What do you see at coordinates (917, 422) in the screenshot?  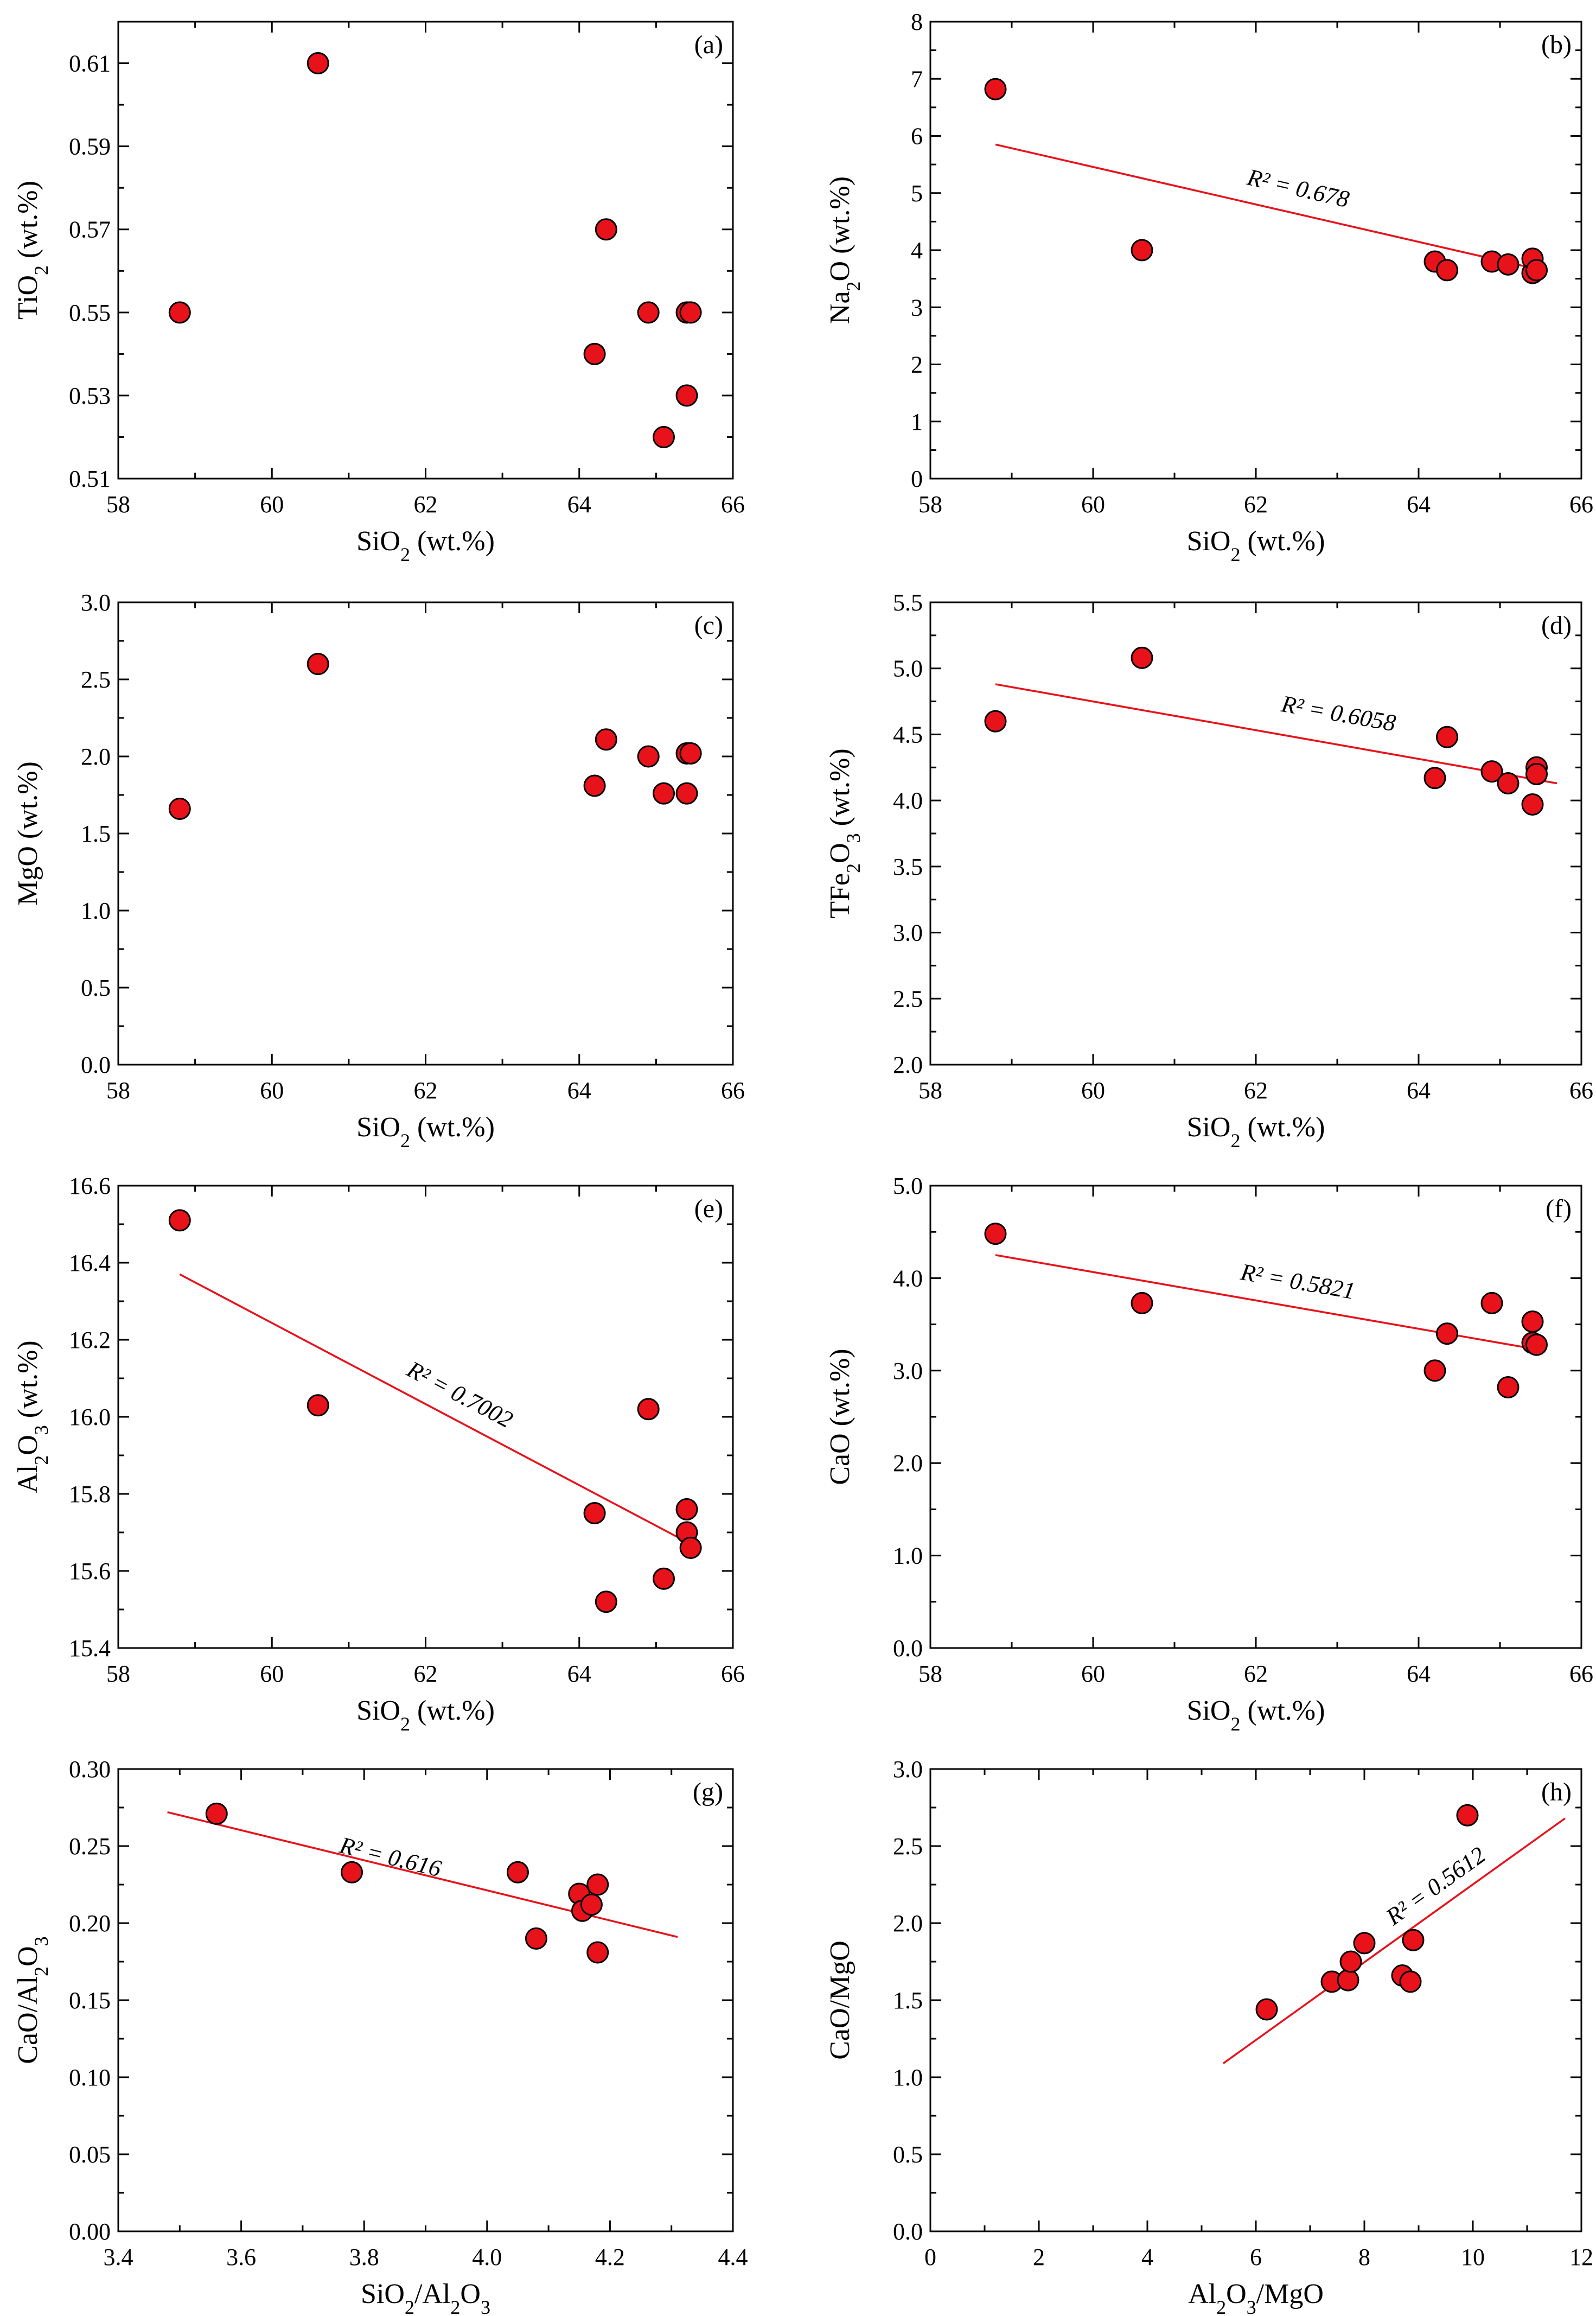 I see `y-tick-label: 1` at bounding box center [917, 422].